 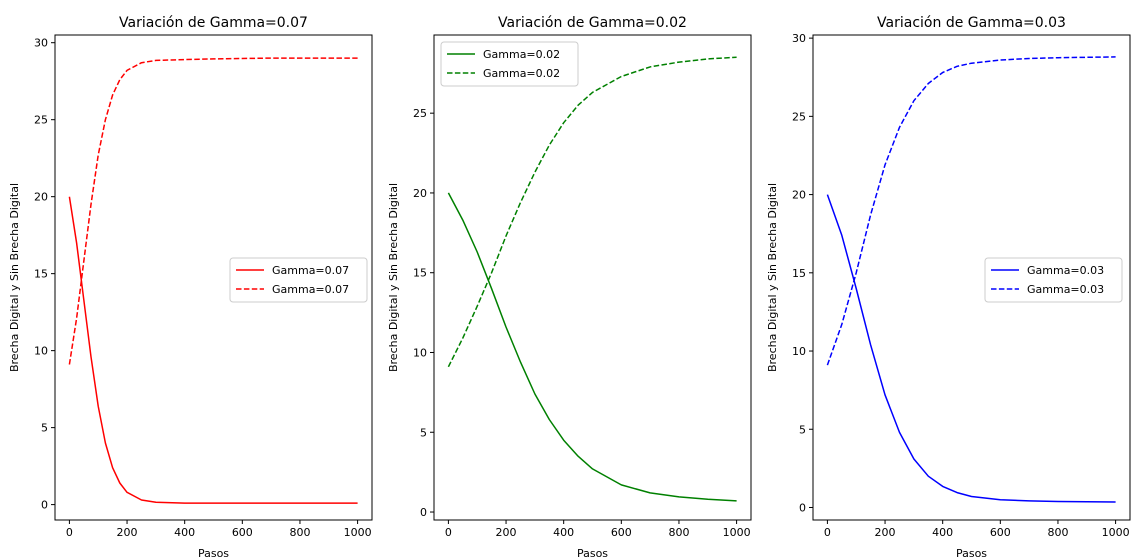 What do you see at coordinates (213, 23) in the screenshot?
I see `chart-title: Variación de Gamma=0.07` at bounding box center [213, 23].